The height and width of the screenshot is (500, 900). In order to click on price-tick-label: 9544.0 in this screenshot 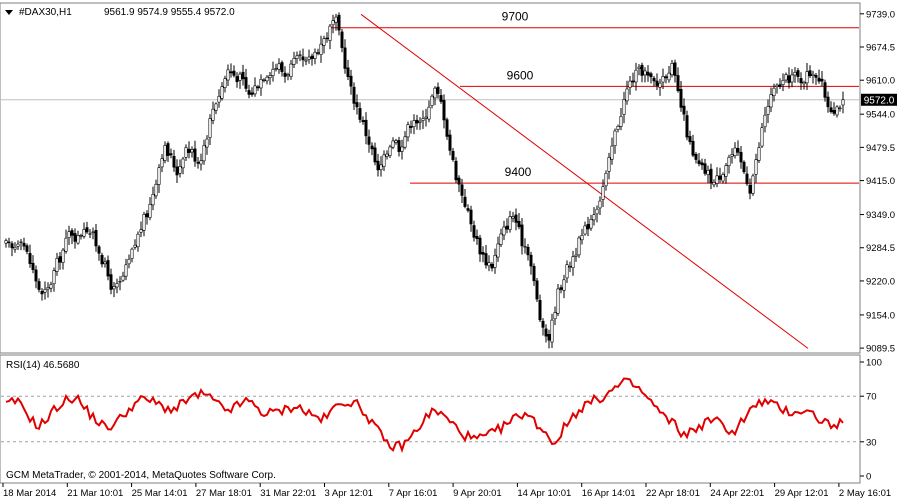, I will do `click(880, 115)`.